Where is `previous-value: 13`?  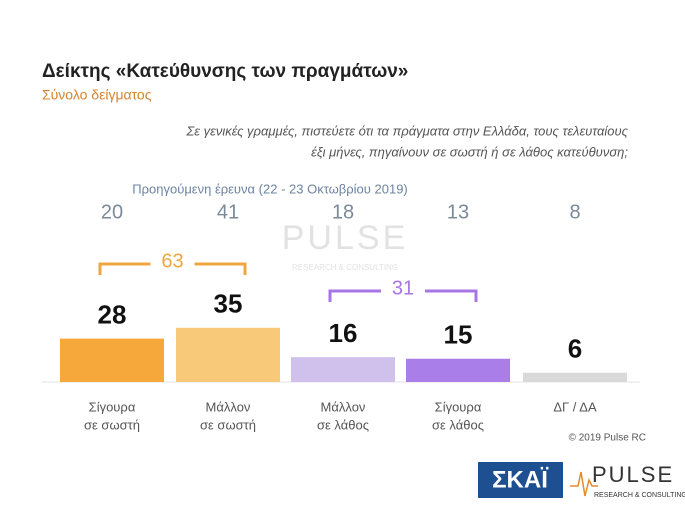
previous-value: 13 is located at coordinates (458, 212).